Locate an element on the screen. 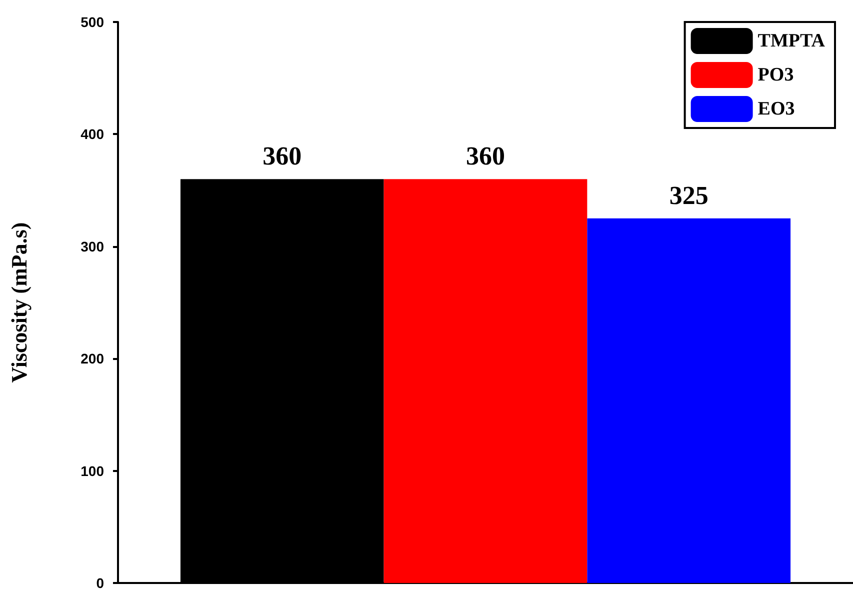 The image size is (853, 591). data-label: 325 is located at coordinates (688, 195).